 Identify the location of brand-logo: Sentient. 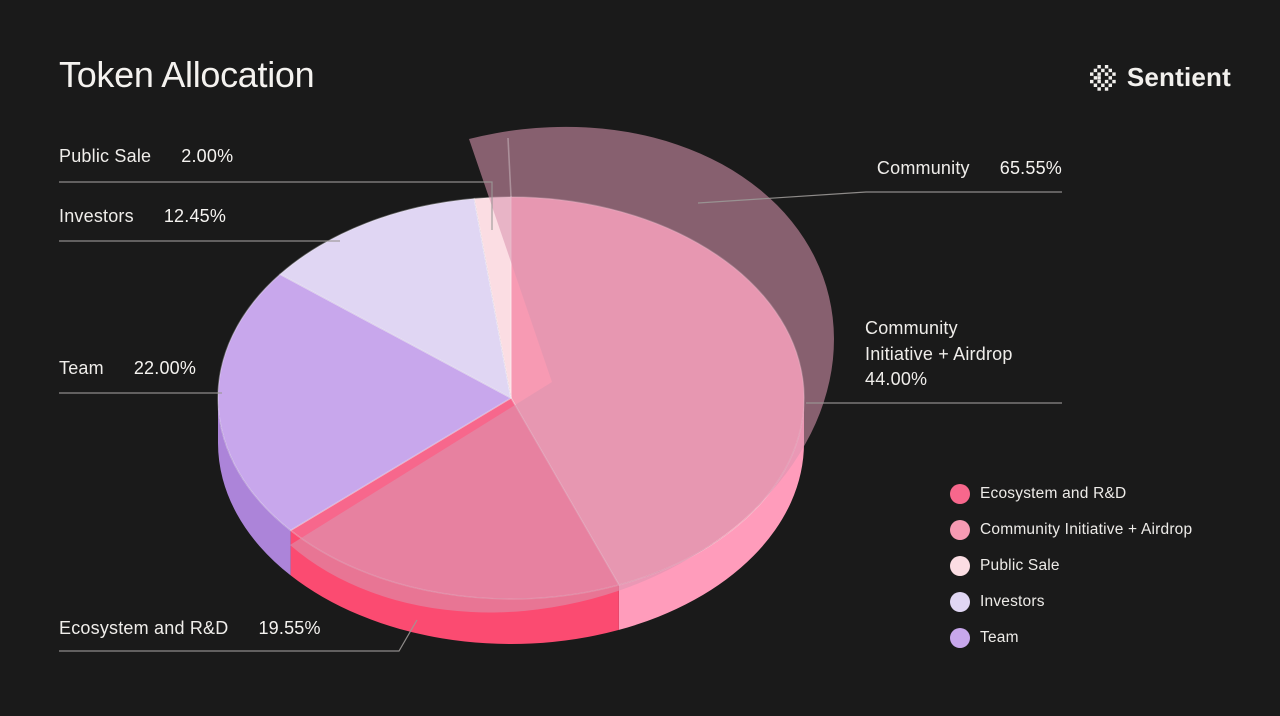
(1160, 77).